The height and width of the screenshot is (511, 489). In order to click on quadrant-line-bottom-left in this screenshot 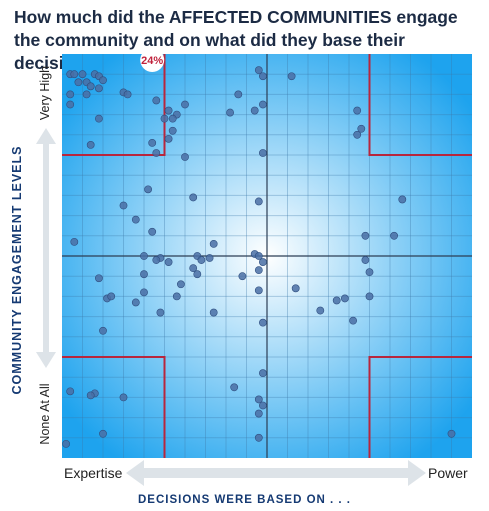, I will do `click(114, 407)`.